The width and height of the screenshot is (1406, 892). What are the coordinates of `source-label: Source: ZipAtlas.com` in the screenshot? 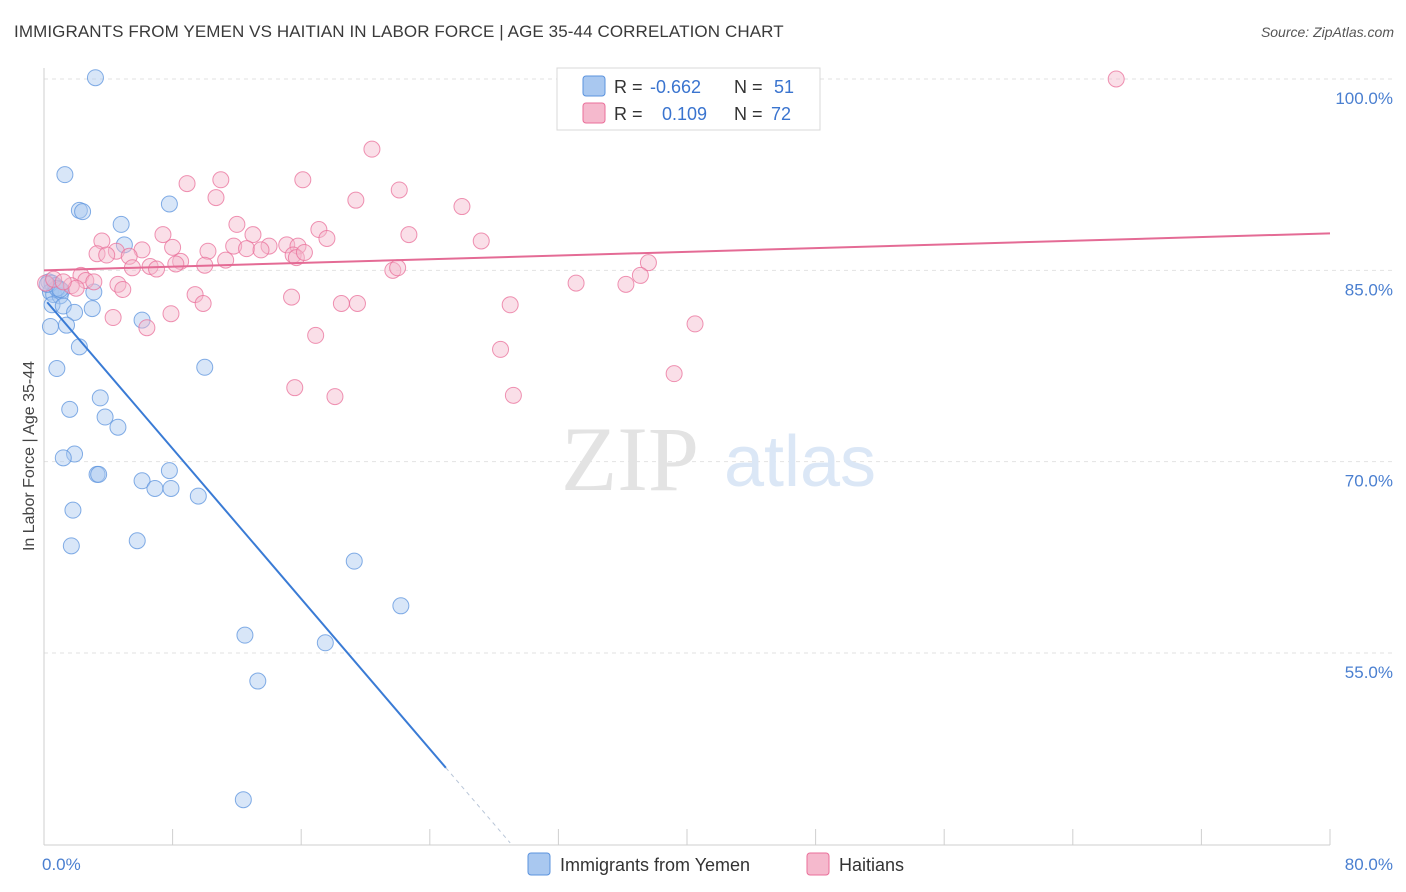 It's located at (1327, 32).